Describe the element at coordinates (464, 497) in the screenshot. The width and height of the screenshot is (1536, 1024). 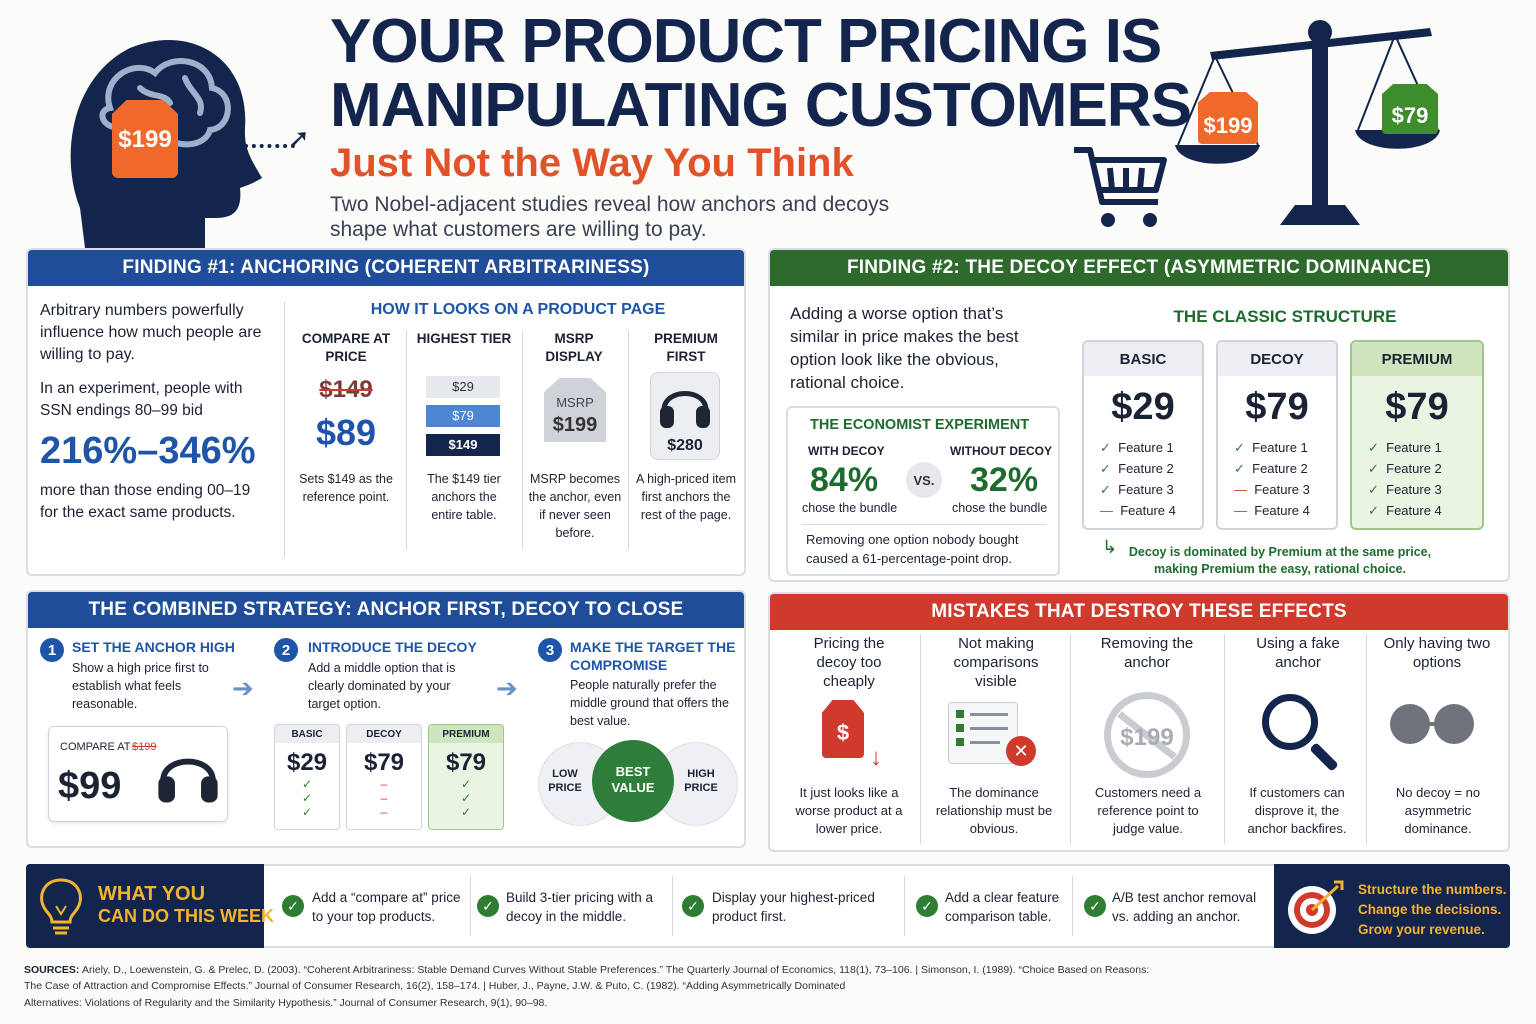
I see `col-tier-desc: The $149 tier anchors the entire table.` at that location.